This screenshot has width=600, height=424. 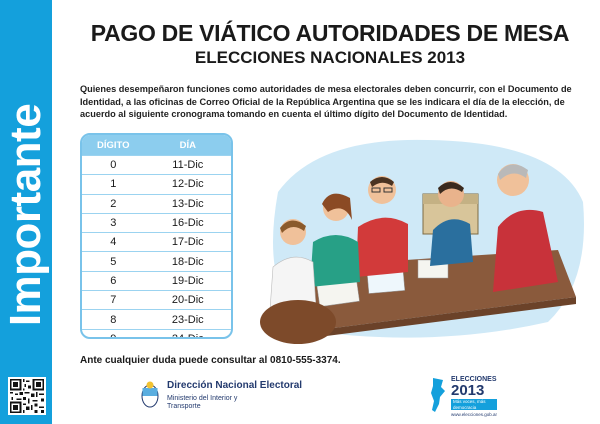 I want to click on table-row: 7 20-Dic, so click(x=156, y=300).